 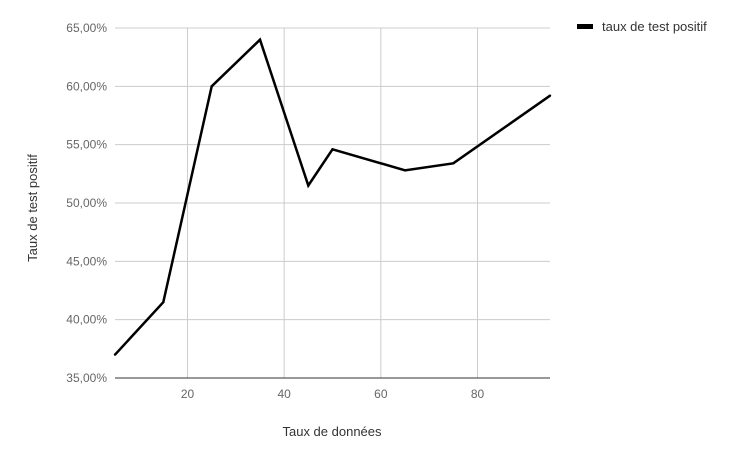 I want to click on y-tick-label: 35,00%, so click(x=86, y=378).